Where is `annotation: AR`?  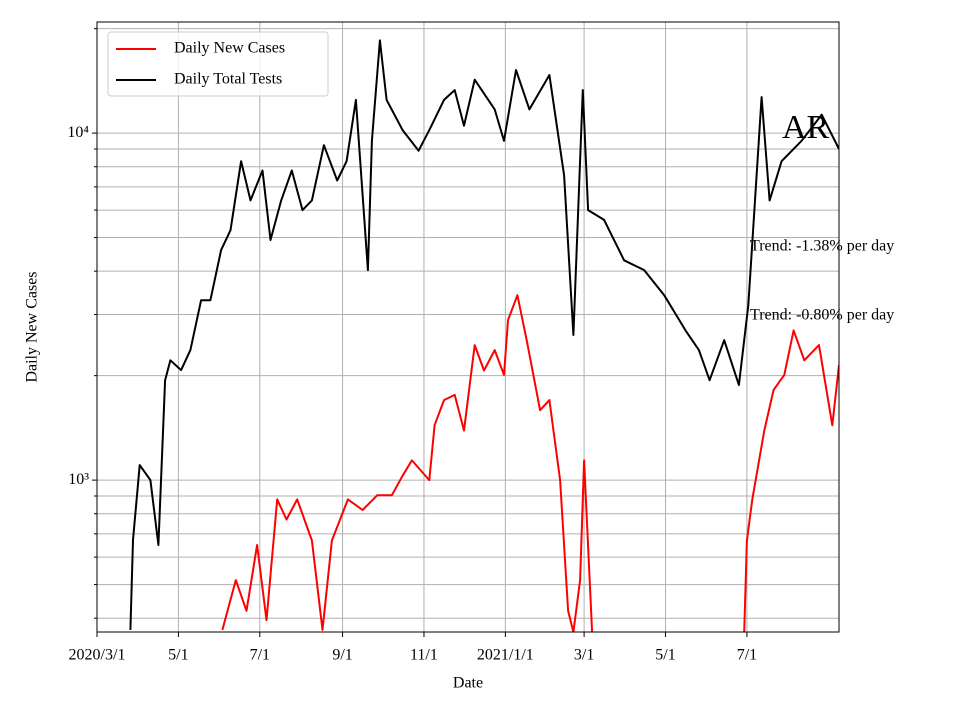 annotation: AR is located at coordinates (806, 127).